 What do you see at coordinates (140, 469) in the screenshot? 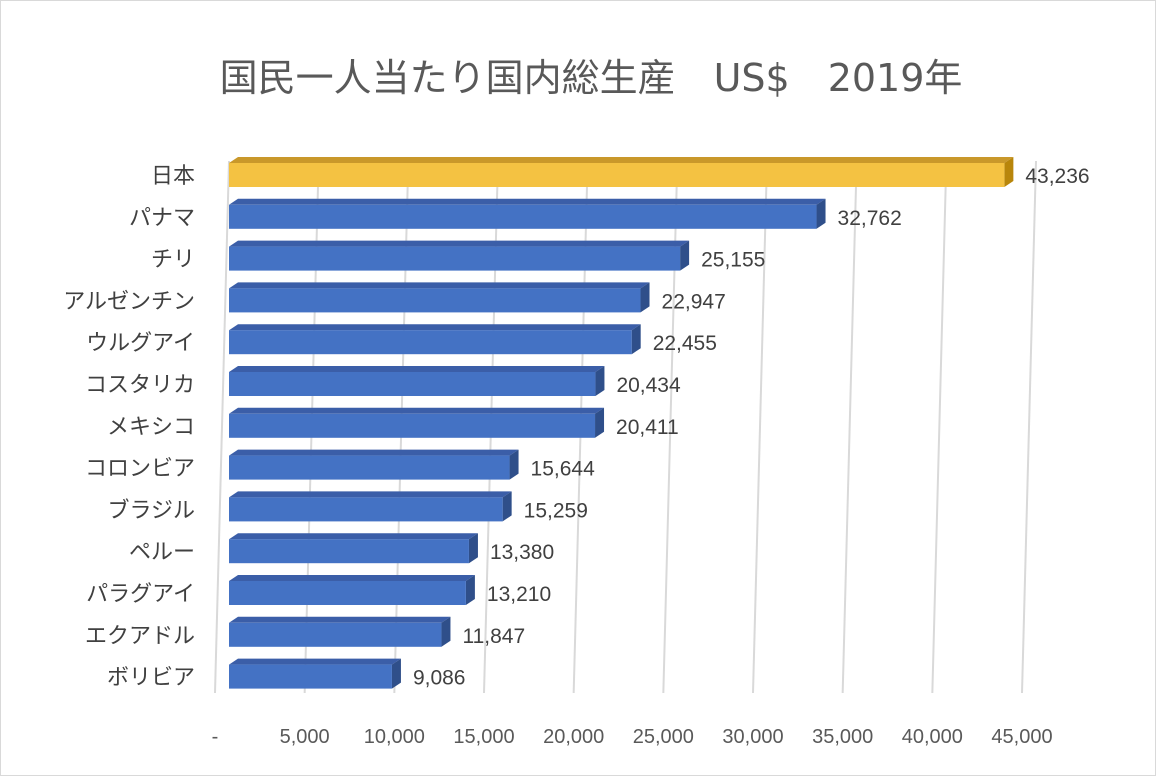
I see `category-label: コロンビア` at bounding box center [140, 469].